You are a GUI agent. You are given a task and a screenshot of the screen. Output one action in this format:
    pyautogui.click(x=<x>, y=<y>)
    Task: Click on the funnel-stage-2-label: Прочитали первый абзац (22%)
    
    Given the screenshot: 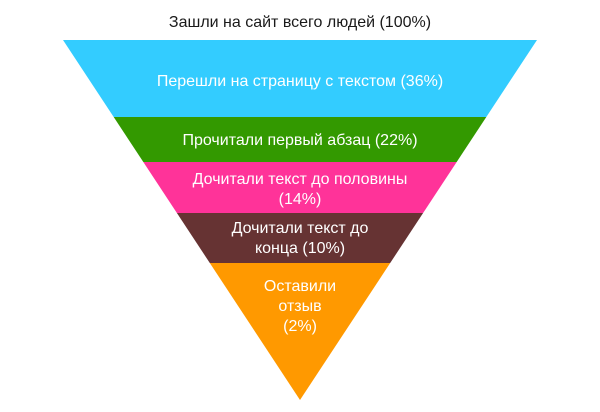 What is the action you would take?
    pyautogui.click(x=299, y=140)
    